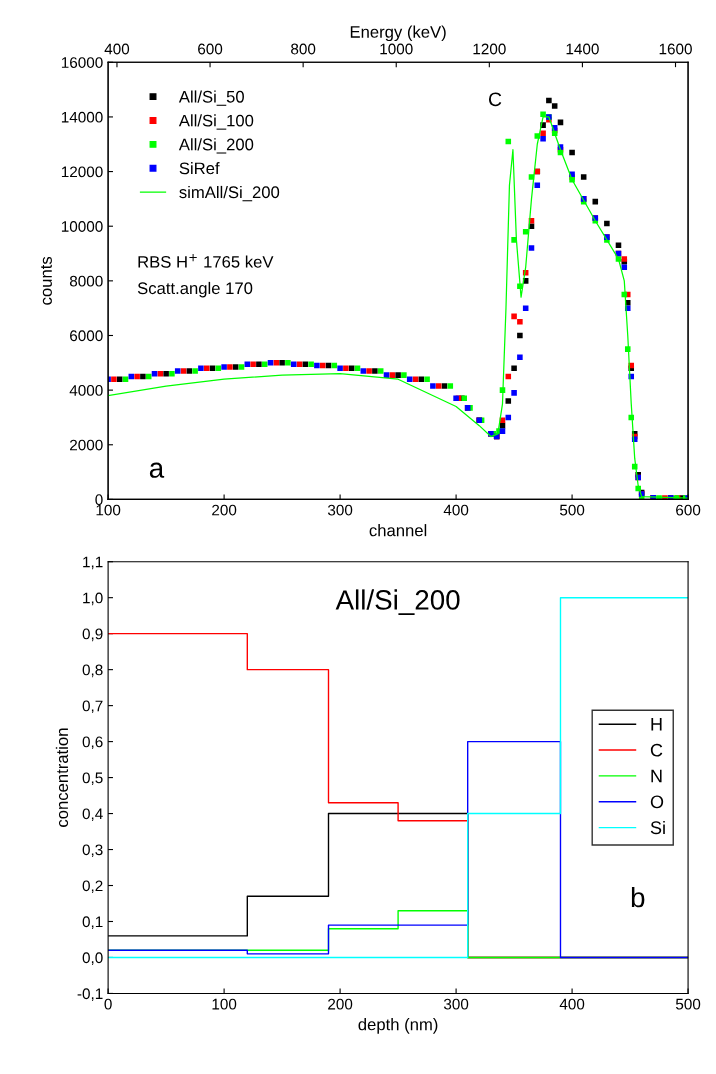 The width and height of the screenshot is (716, 1074). Describe the element at coordinates (396, 49) in the screenshot. I see `x2-tick-label: 1000` at that location.